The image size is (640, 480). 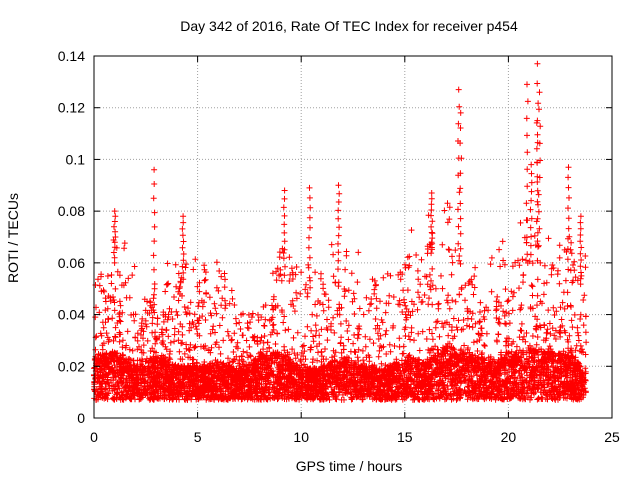 I want to click on x-tick-label: 15, so click(x=405, y=437).